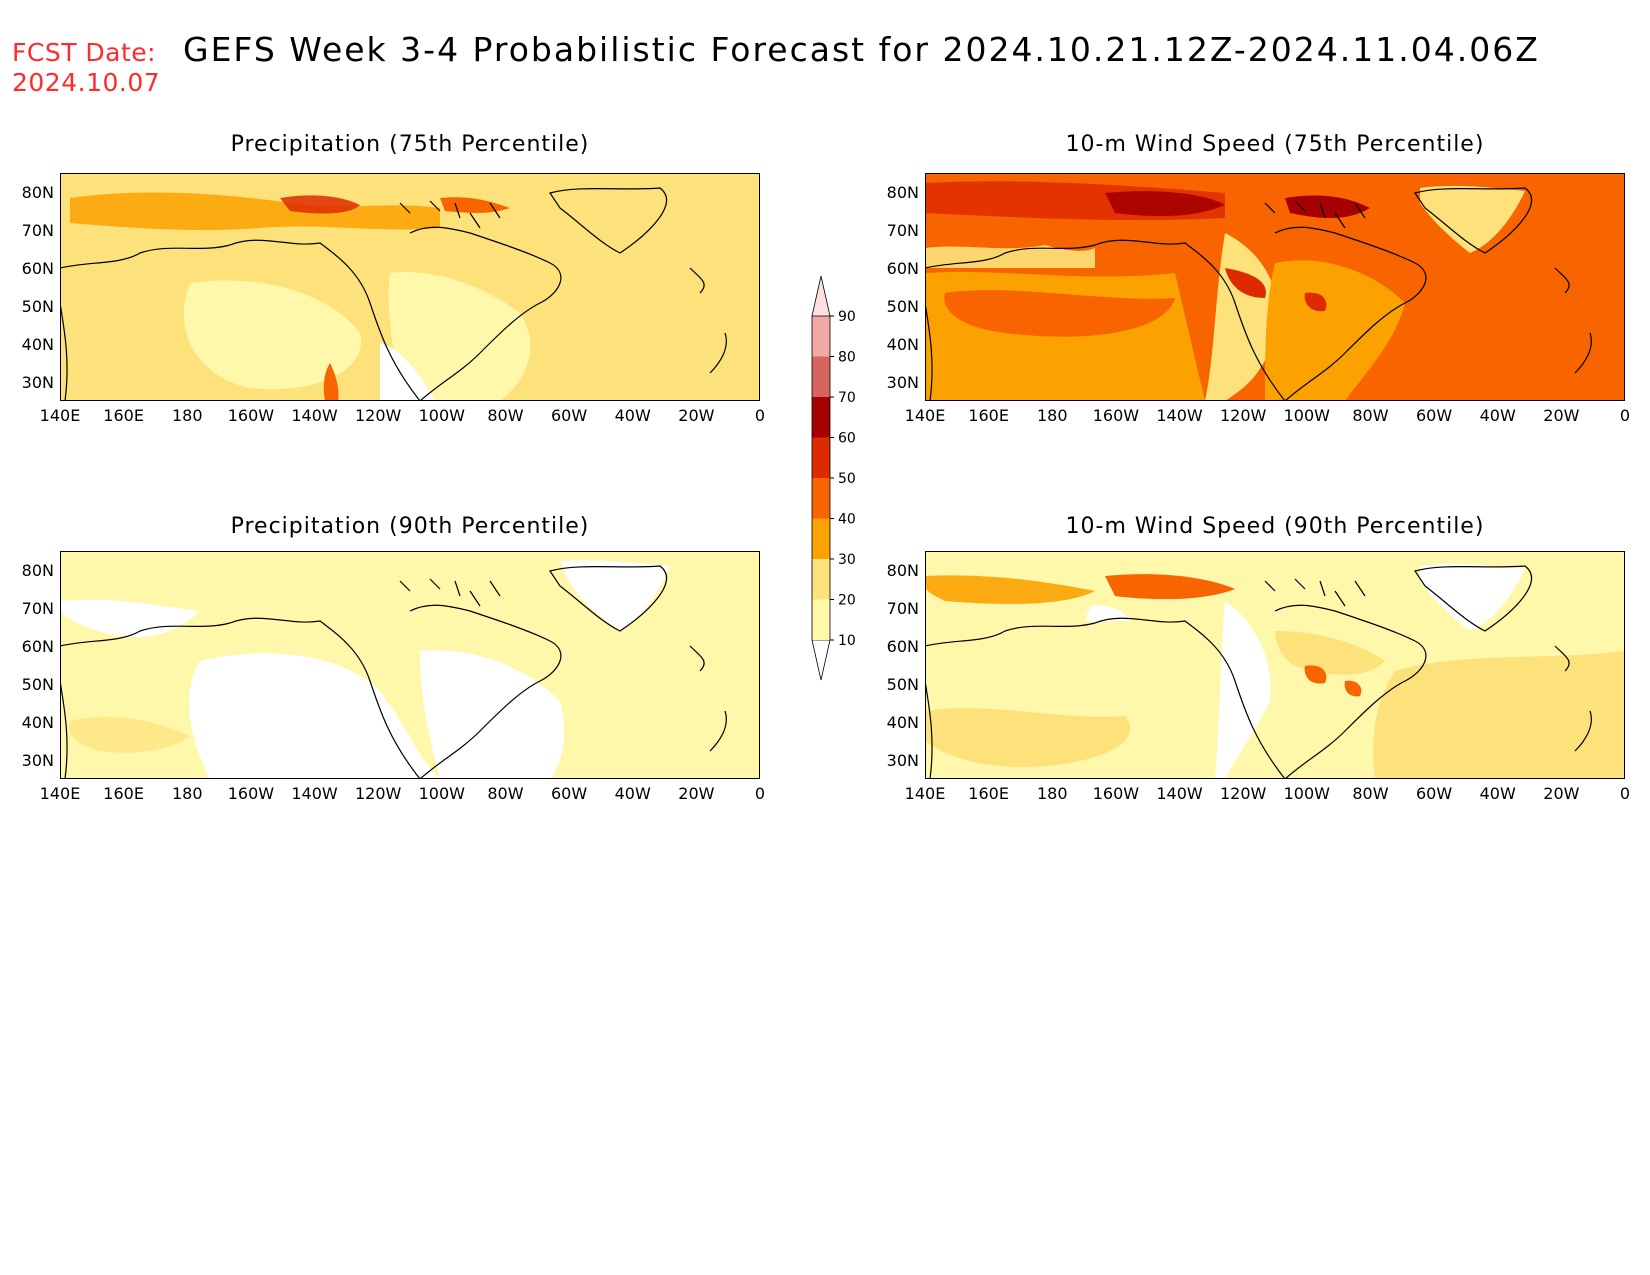  I want to click on colorbar-tick-label: 20, so click(847, 601).